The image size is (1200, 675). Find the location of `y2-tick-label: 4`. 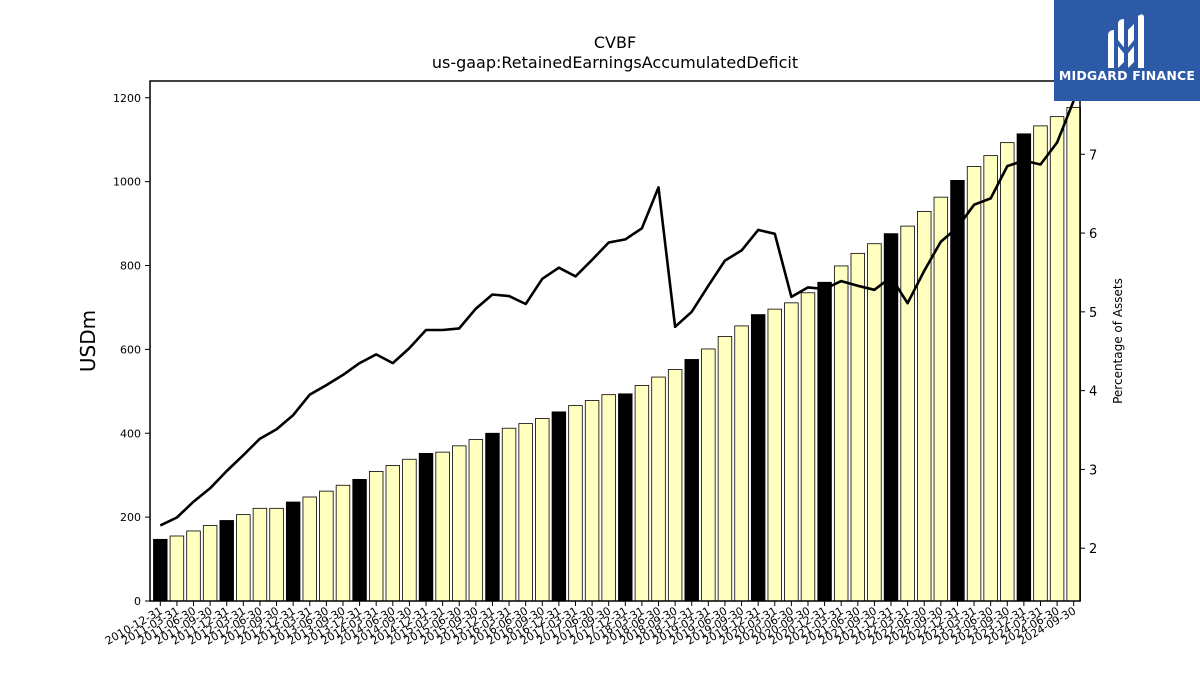

y2-tick-label: 4 is located at coordinates (1093, 392).